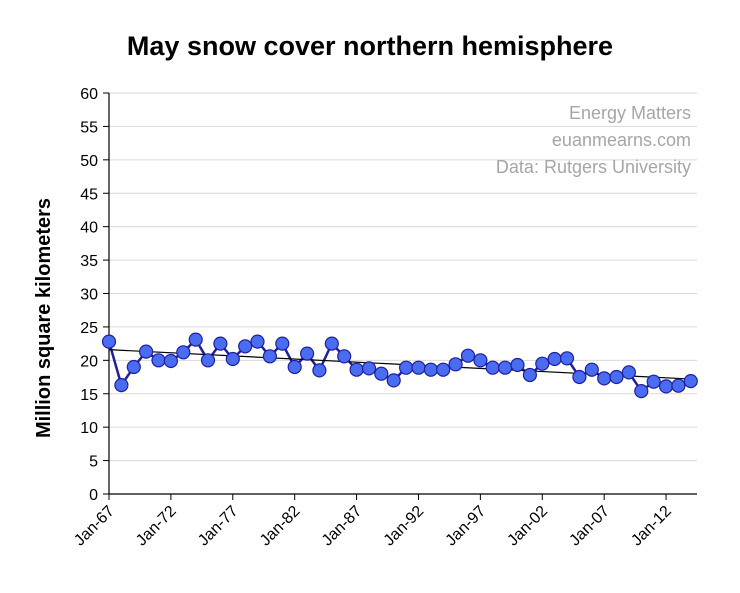  Describe the element at coordinates (44, 318) in the screenshot. I see `y-axis-label: Million square kilometers` at that location.